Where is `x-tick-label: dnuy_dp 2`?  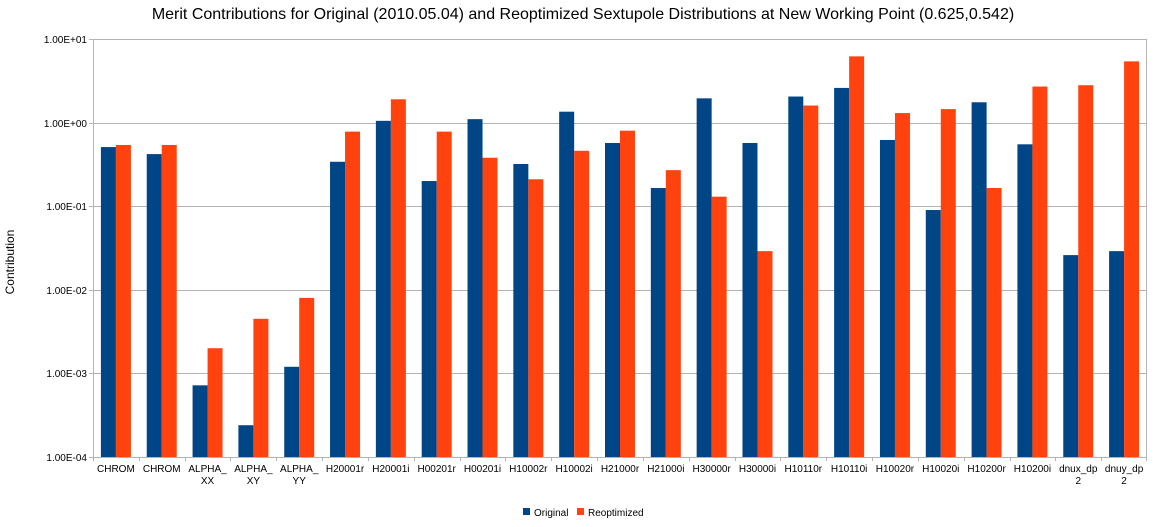
x-tick-label: dnuy_dp 2 is located at coordinates (1124, 475).